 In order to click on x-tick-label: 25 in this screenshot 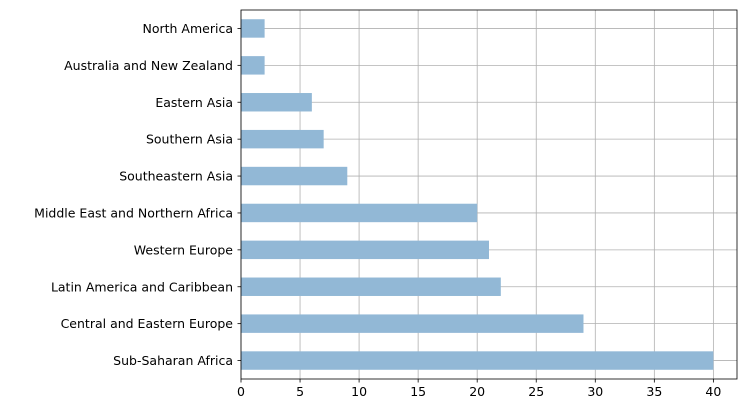, I will do `click(536, 391)`.